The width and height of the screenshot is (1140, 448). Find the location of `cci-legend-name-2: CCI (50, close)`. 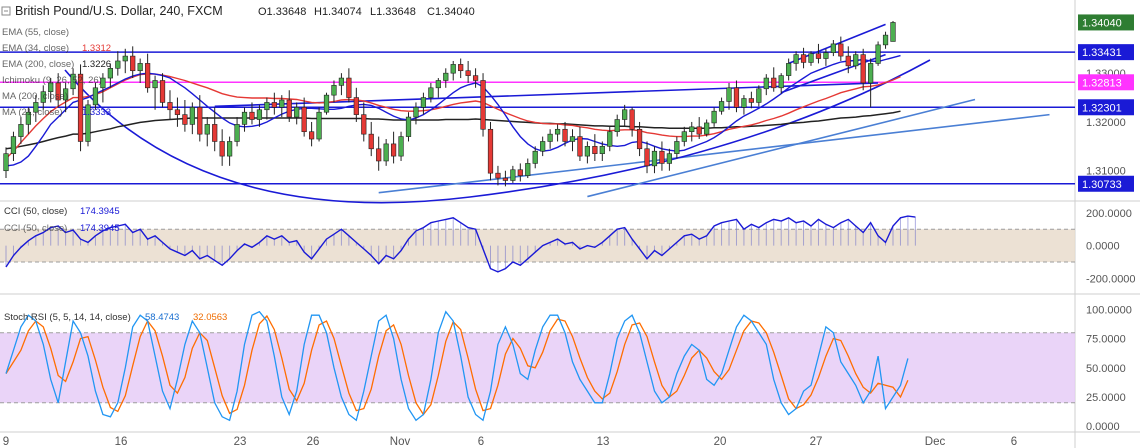

cci-legend-name-2: CCI (50, close) is located at coordinates (35, 228).